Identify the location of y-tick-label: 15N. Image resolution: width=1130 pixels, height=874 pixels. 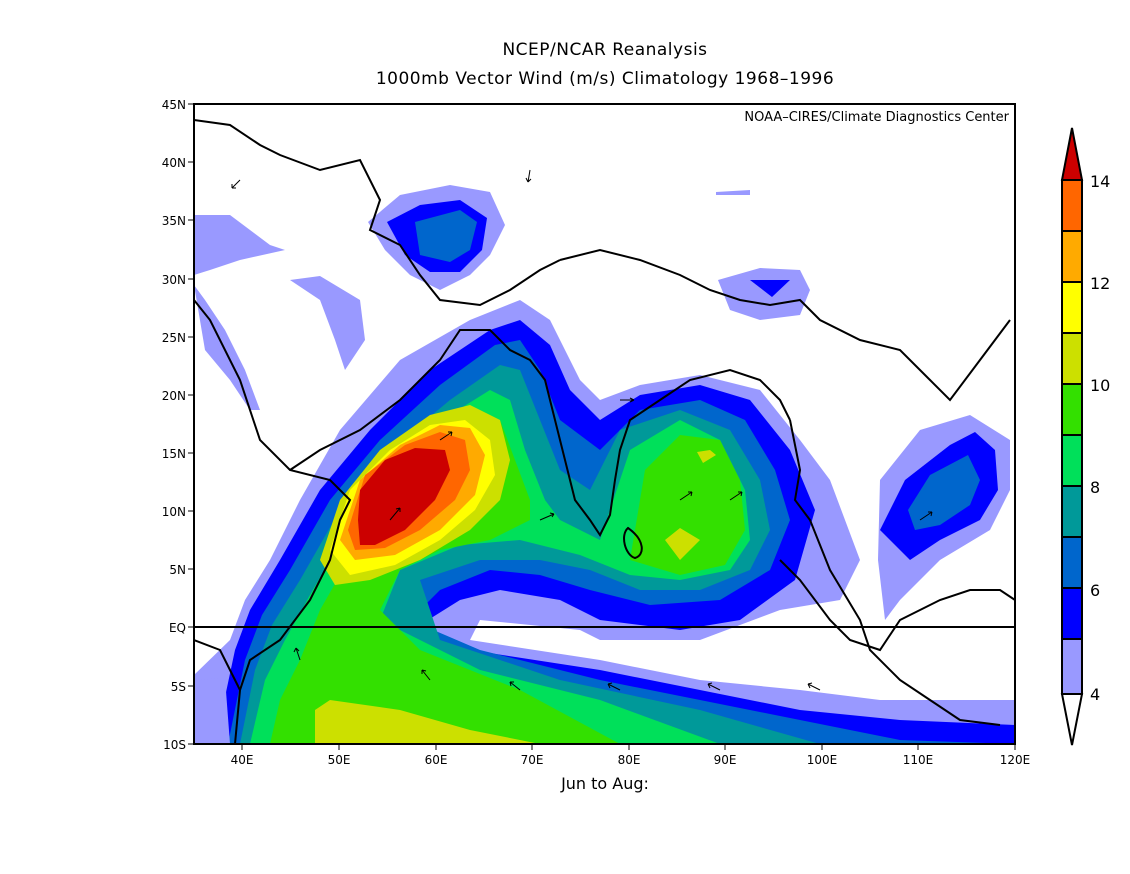
(174, 454).